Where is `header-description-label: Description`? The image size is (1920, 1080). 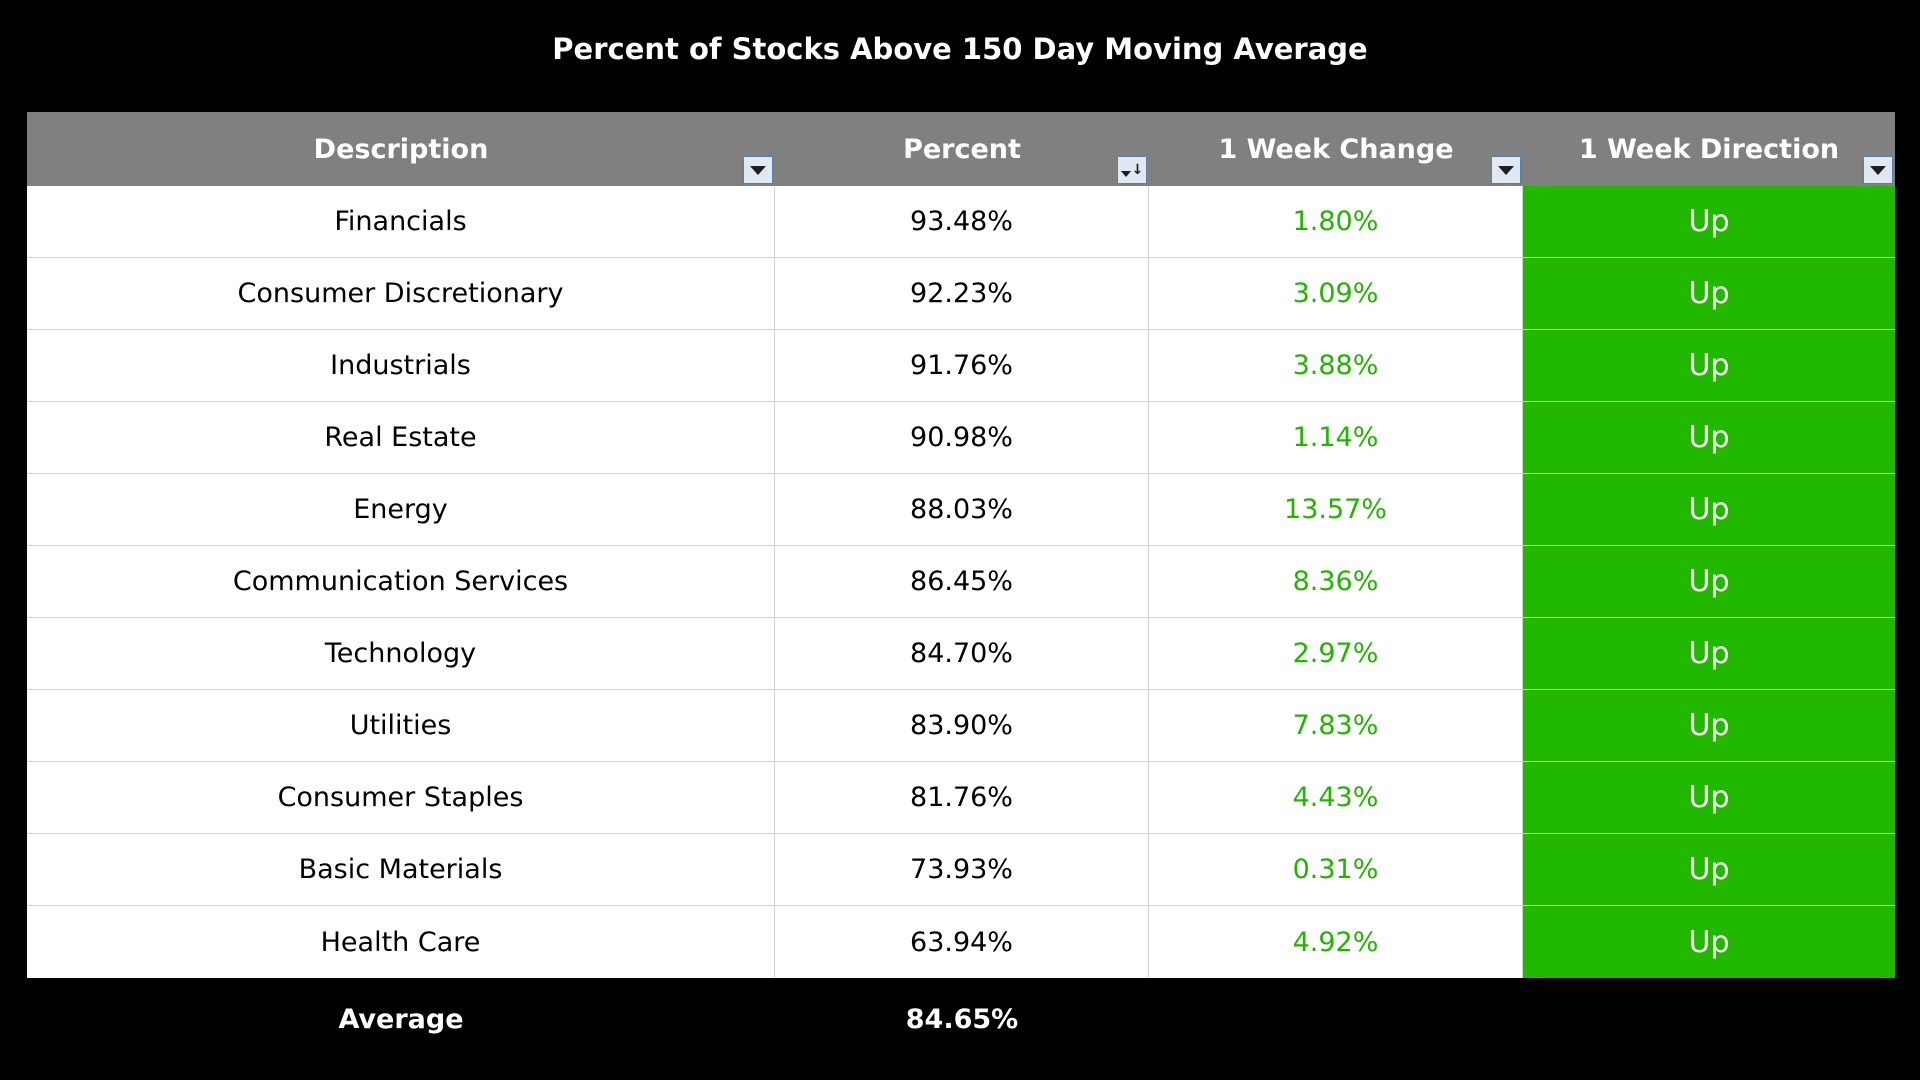 header-description-label: Description is located at coordinates (401, 149).